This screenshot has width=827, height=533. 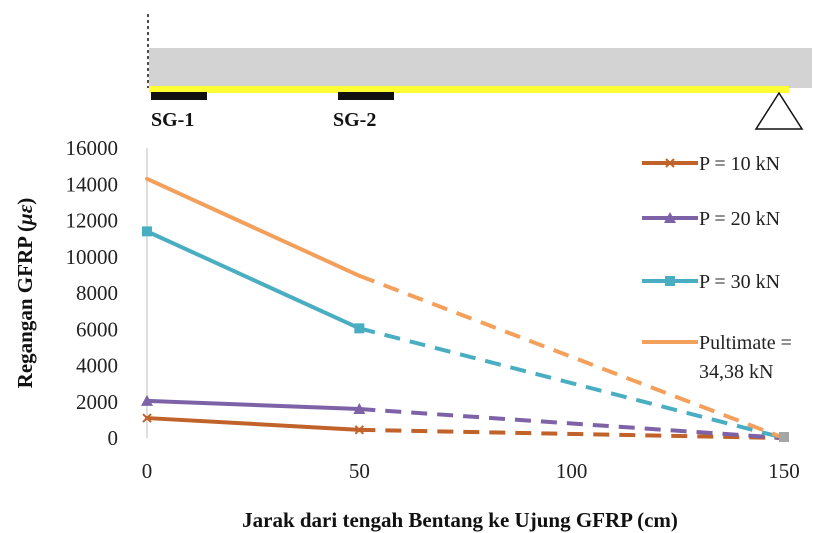 I want to click on legend-label: 34,38 kN, so click(x=736, y=372).